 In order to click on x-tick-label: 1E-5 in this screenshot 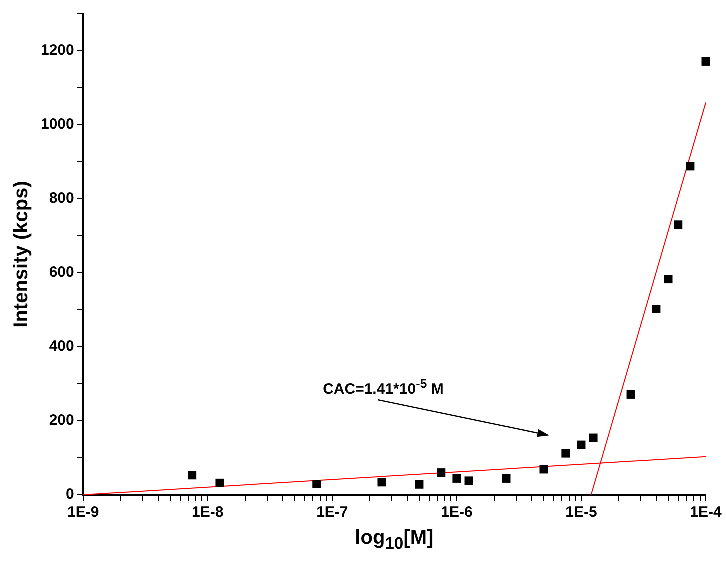, I will do `click(582, 513)`.